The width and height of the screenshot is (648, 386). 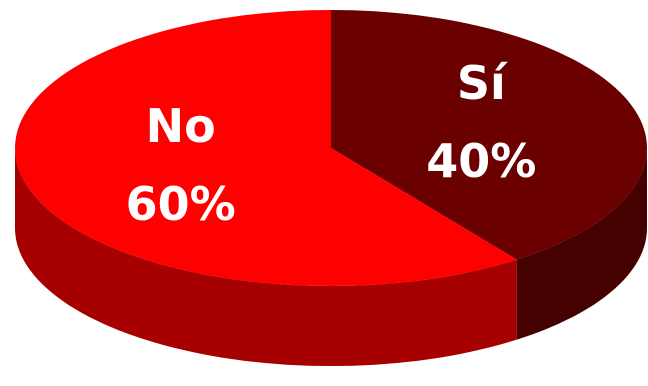 I want to click on slice-side, so click(x=581, y=244).